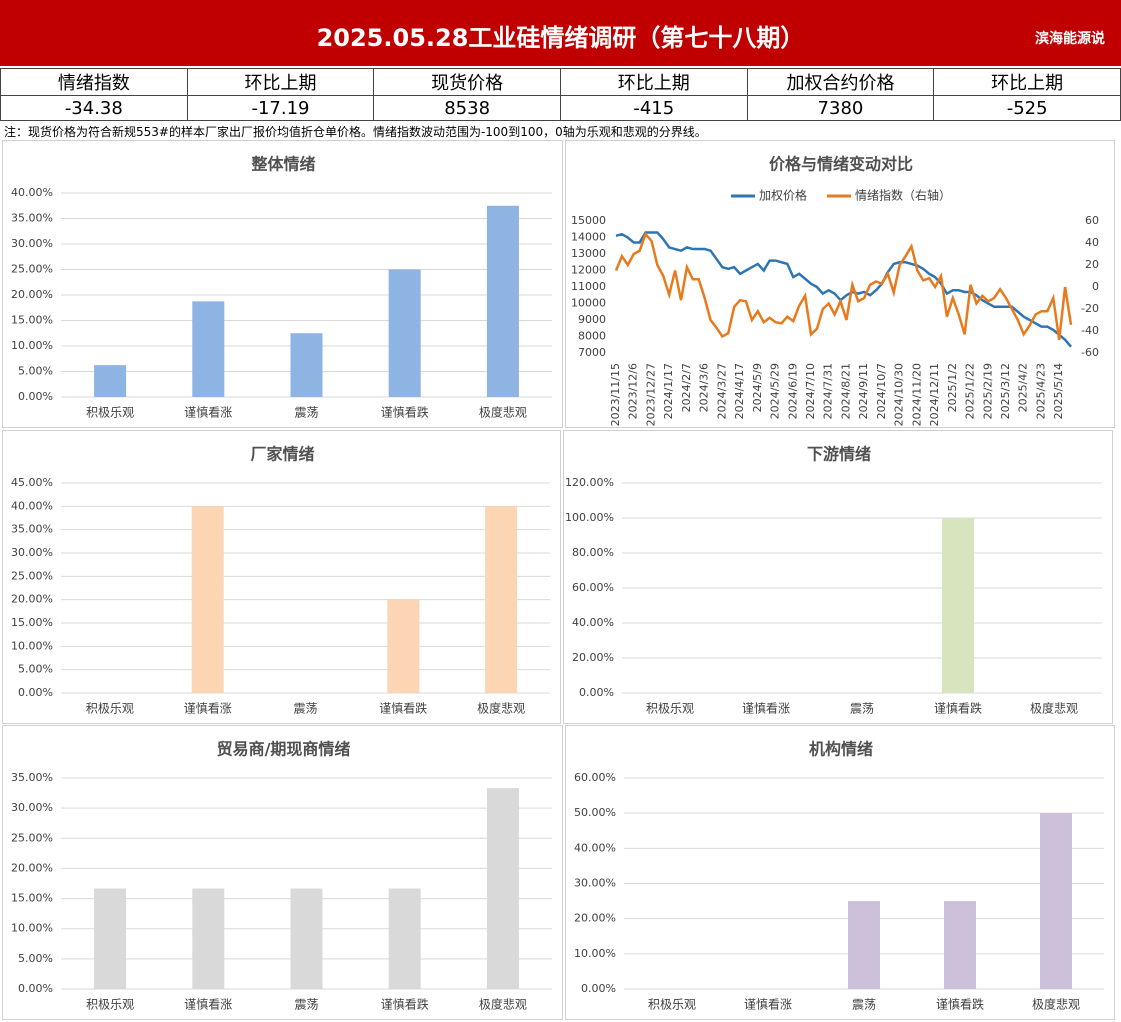  I want to click on y-tick-label: 13000, so click(588, 253).